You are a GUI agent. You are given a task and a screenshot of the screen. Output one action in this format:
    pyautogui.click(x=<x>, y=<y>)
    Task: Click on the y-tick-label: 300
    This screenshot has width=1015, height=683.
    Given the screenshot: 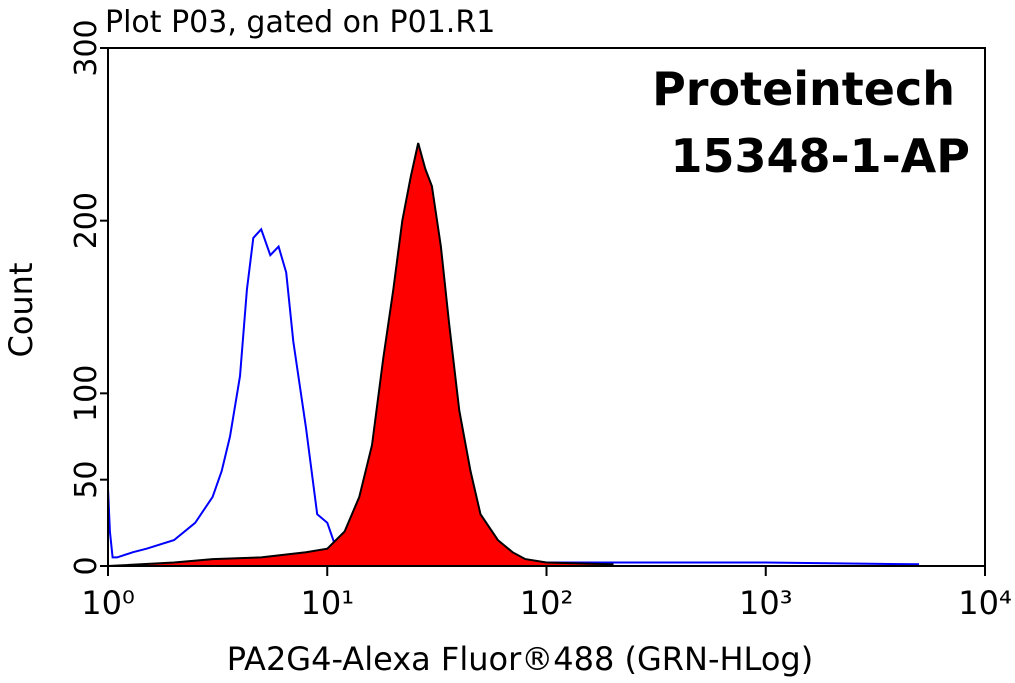 What is the action you would take?
    pyautogui.click(x=86, y=47)
    